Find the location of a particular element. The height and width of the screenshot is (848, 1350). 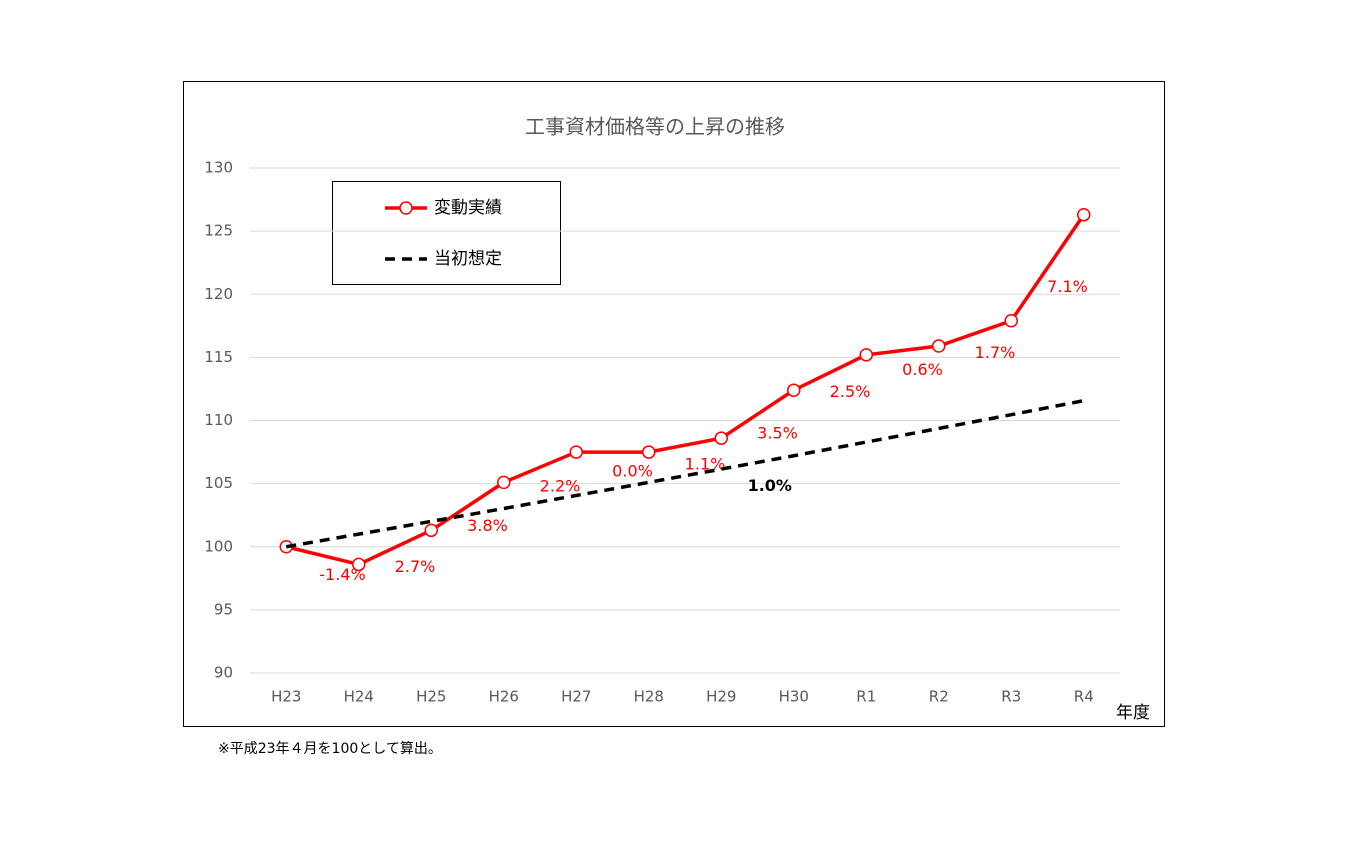

x-tick-label: H26 is located at coordinates (504, 697).